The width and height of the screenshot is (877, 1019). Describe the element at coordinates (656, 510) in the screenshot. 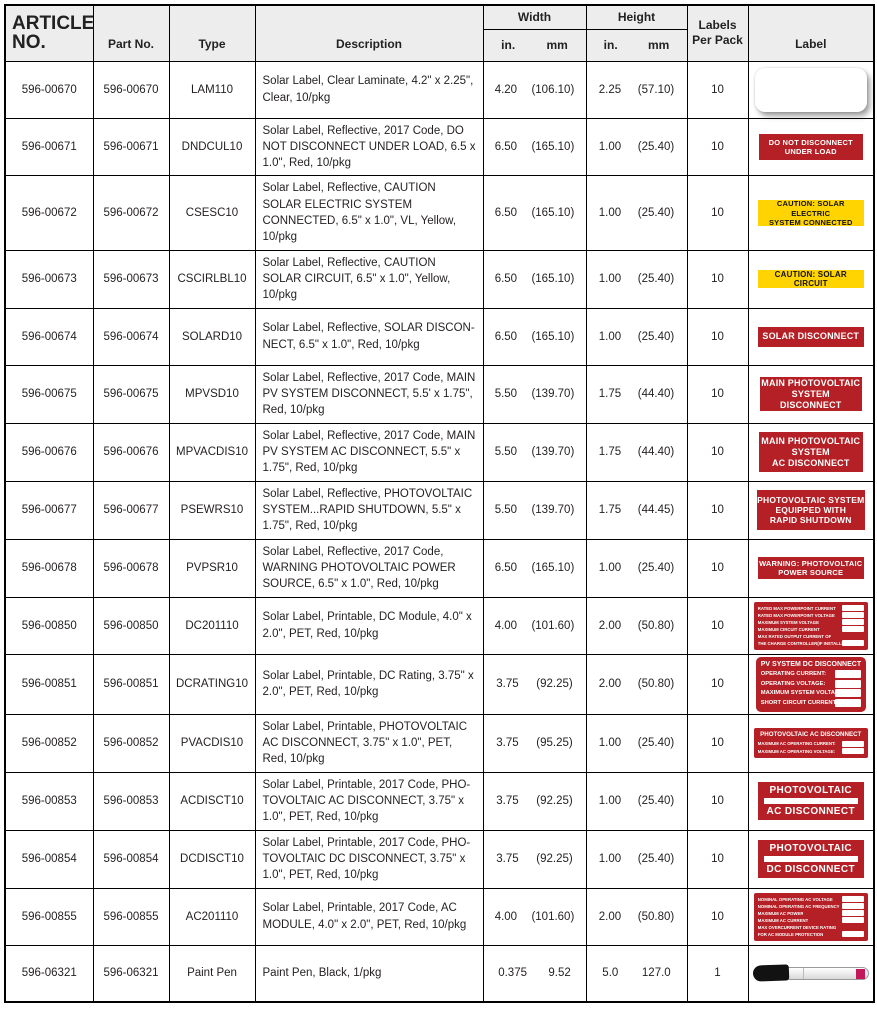

I see `height-mm-value: (44.45)` at that location.